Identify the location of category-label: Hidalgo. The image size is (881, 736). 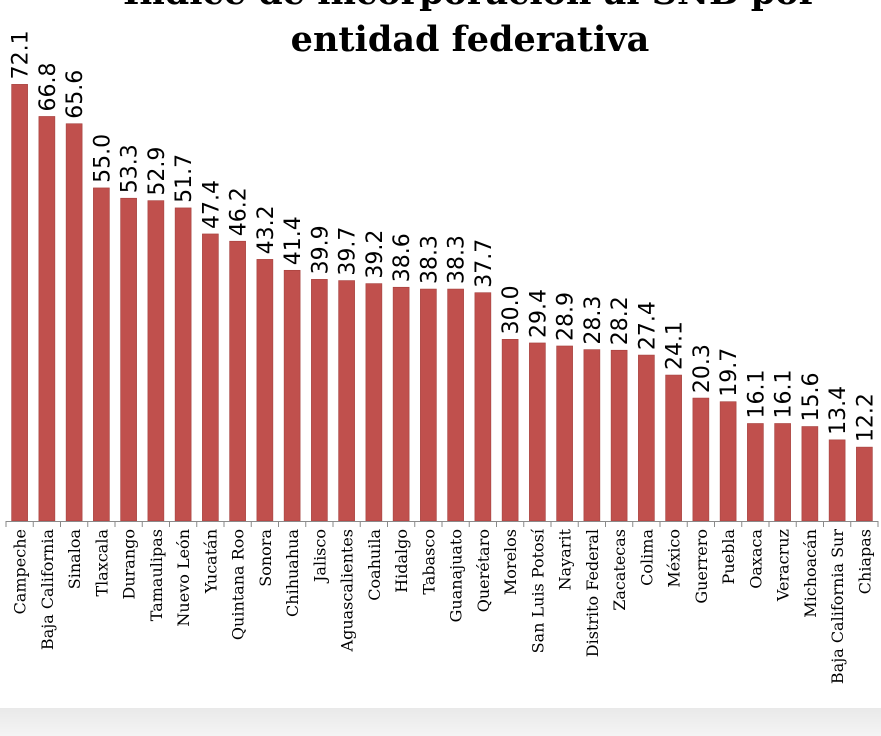
(401, 561).